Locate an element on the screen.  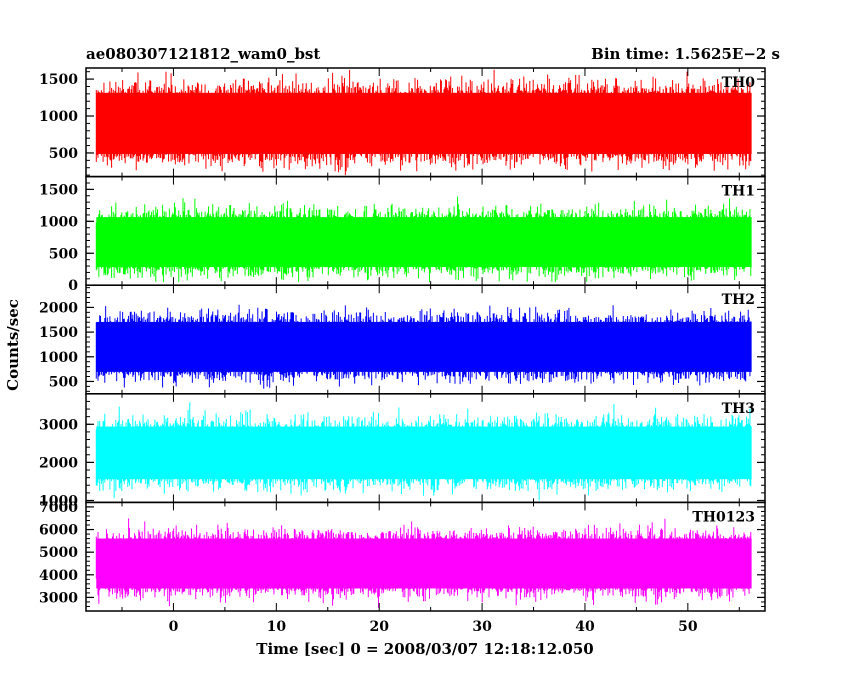
x-axis-label: Time [sec] 0 = 2008/03/07 12:18:12.050 is located at coordinates (424, 649).